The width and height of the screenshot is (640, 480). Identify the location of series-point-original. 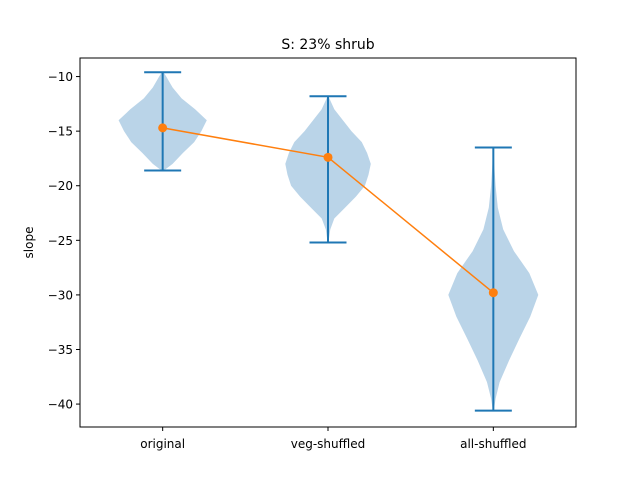
(163, 128).